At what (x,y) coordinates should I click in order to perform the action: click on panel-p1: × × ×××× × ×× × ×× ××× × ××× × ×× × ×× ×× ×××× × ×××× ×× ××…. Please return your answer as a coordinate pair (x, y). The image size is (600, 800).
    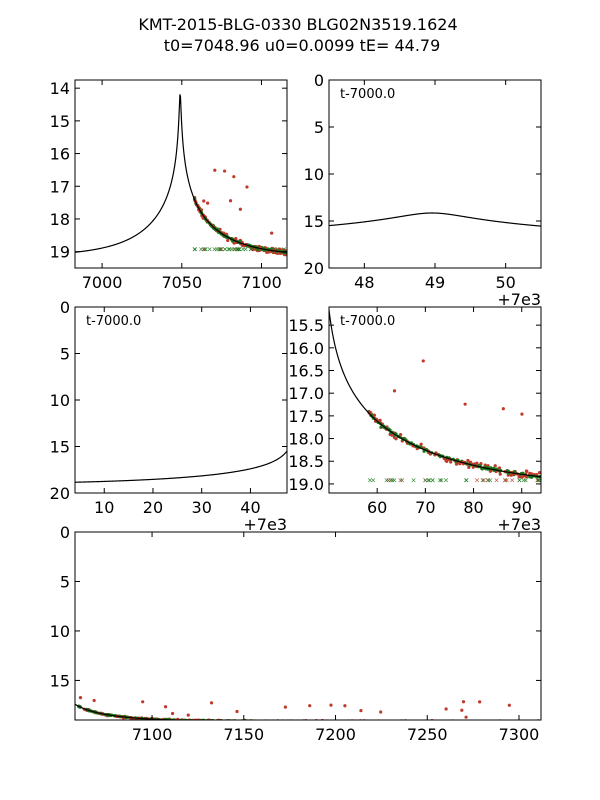
    Looking at the image, I should click on (169, 185).